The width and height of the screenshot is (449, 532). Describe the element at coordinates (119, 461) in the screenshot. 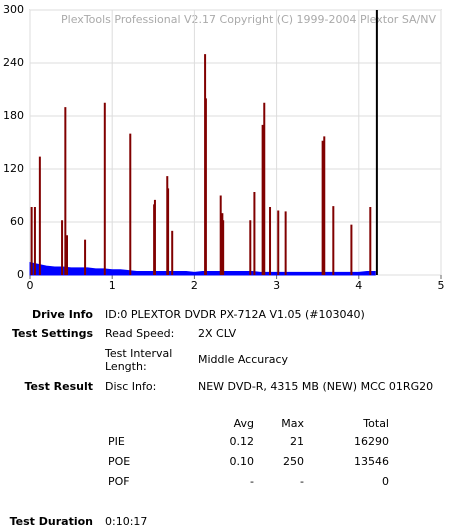

I see `table-cell: POE` at that location.